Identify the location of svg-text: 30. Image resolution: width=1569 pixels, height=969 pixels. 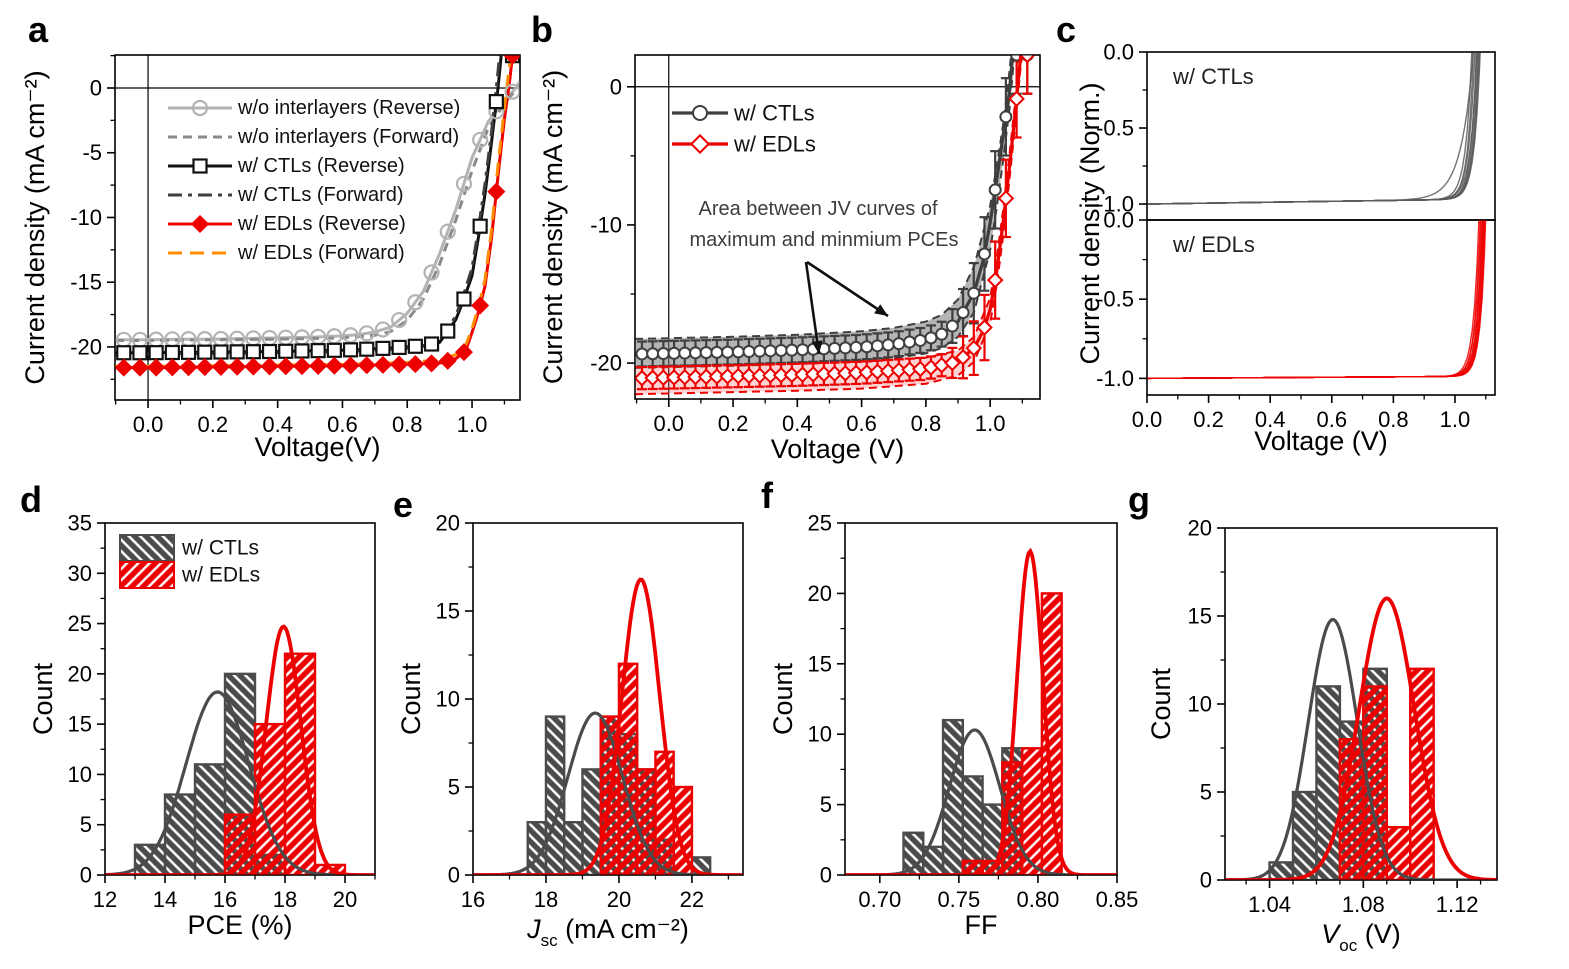
(80, 573).